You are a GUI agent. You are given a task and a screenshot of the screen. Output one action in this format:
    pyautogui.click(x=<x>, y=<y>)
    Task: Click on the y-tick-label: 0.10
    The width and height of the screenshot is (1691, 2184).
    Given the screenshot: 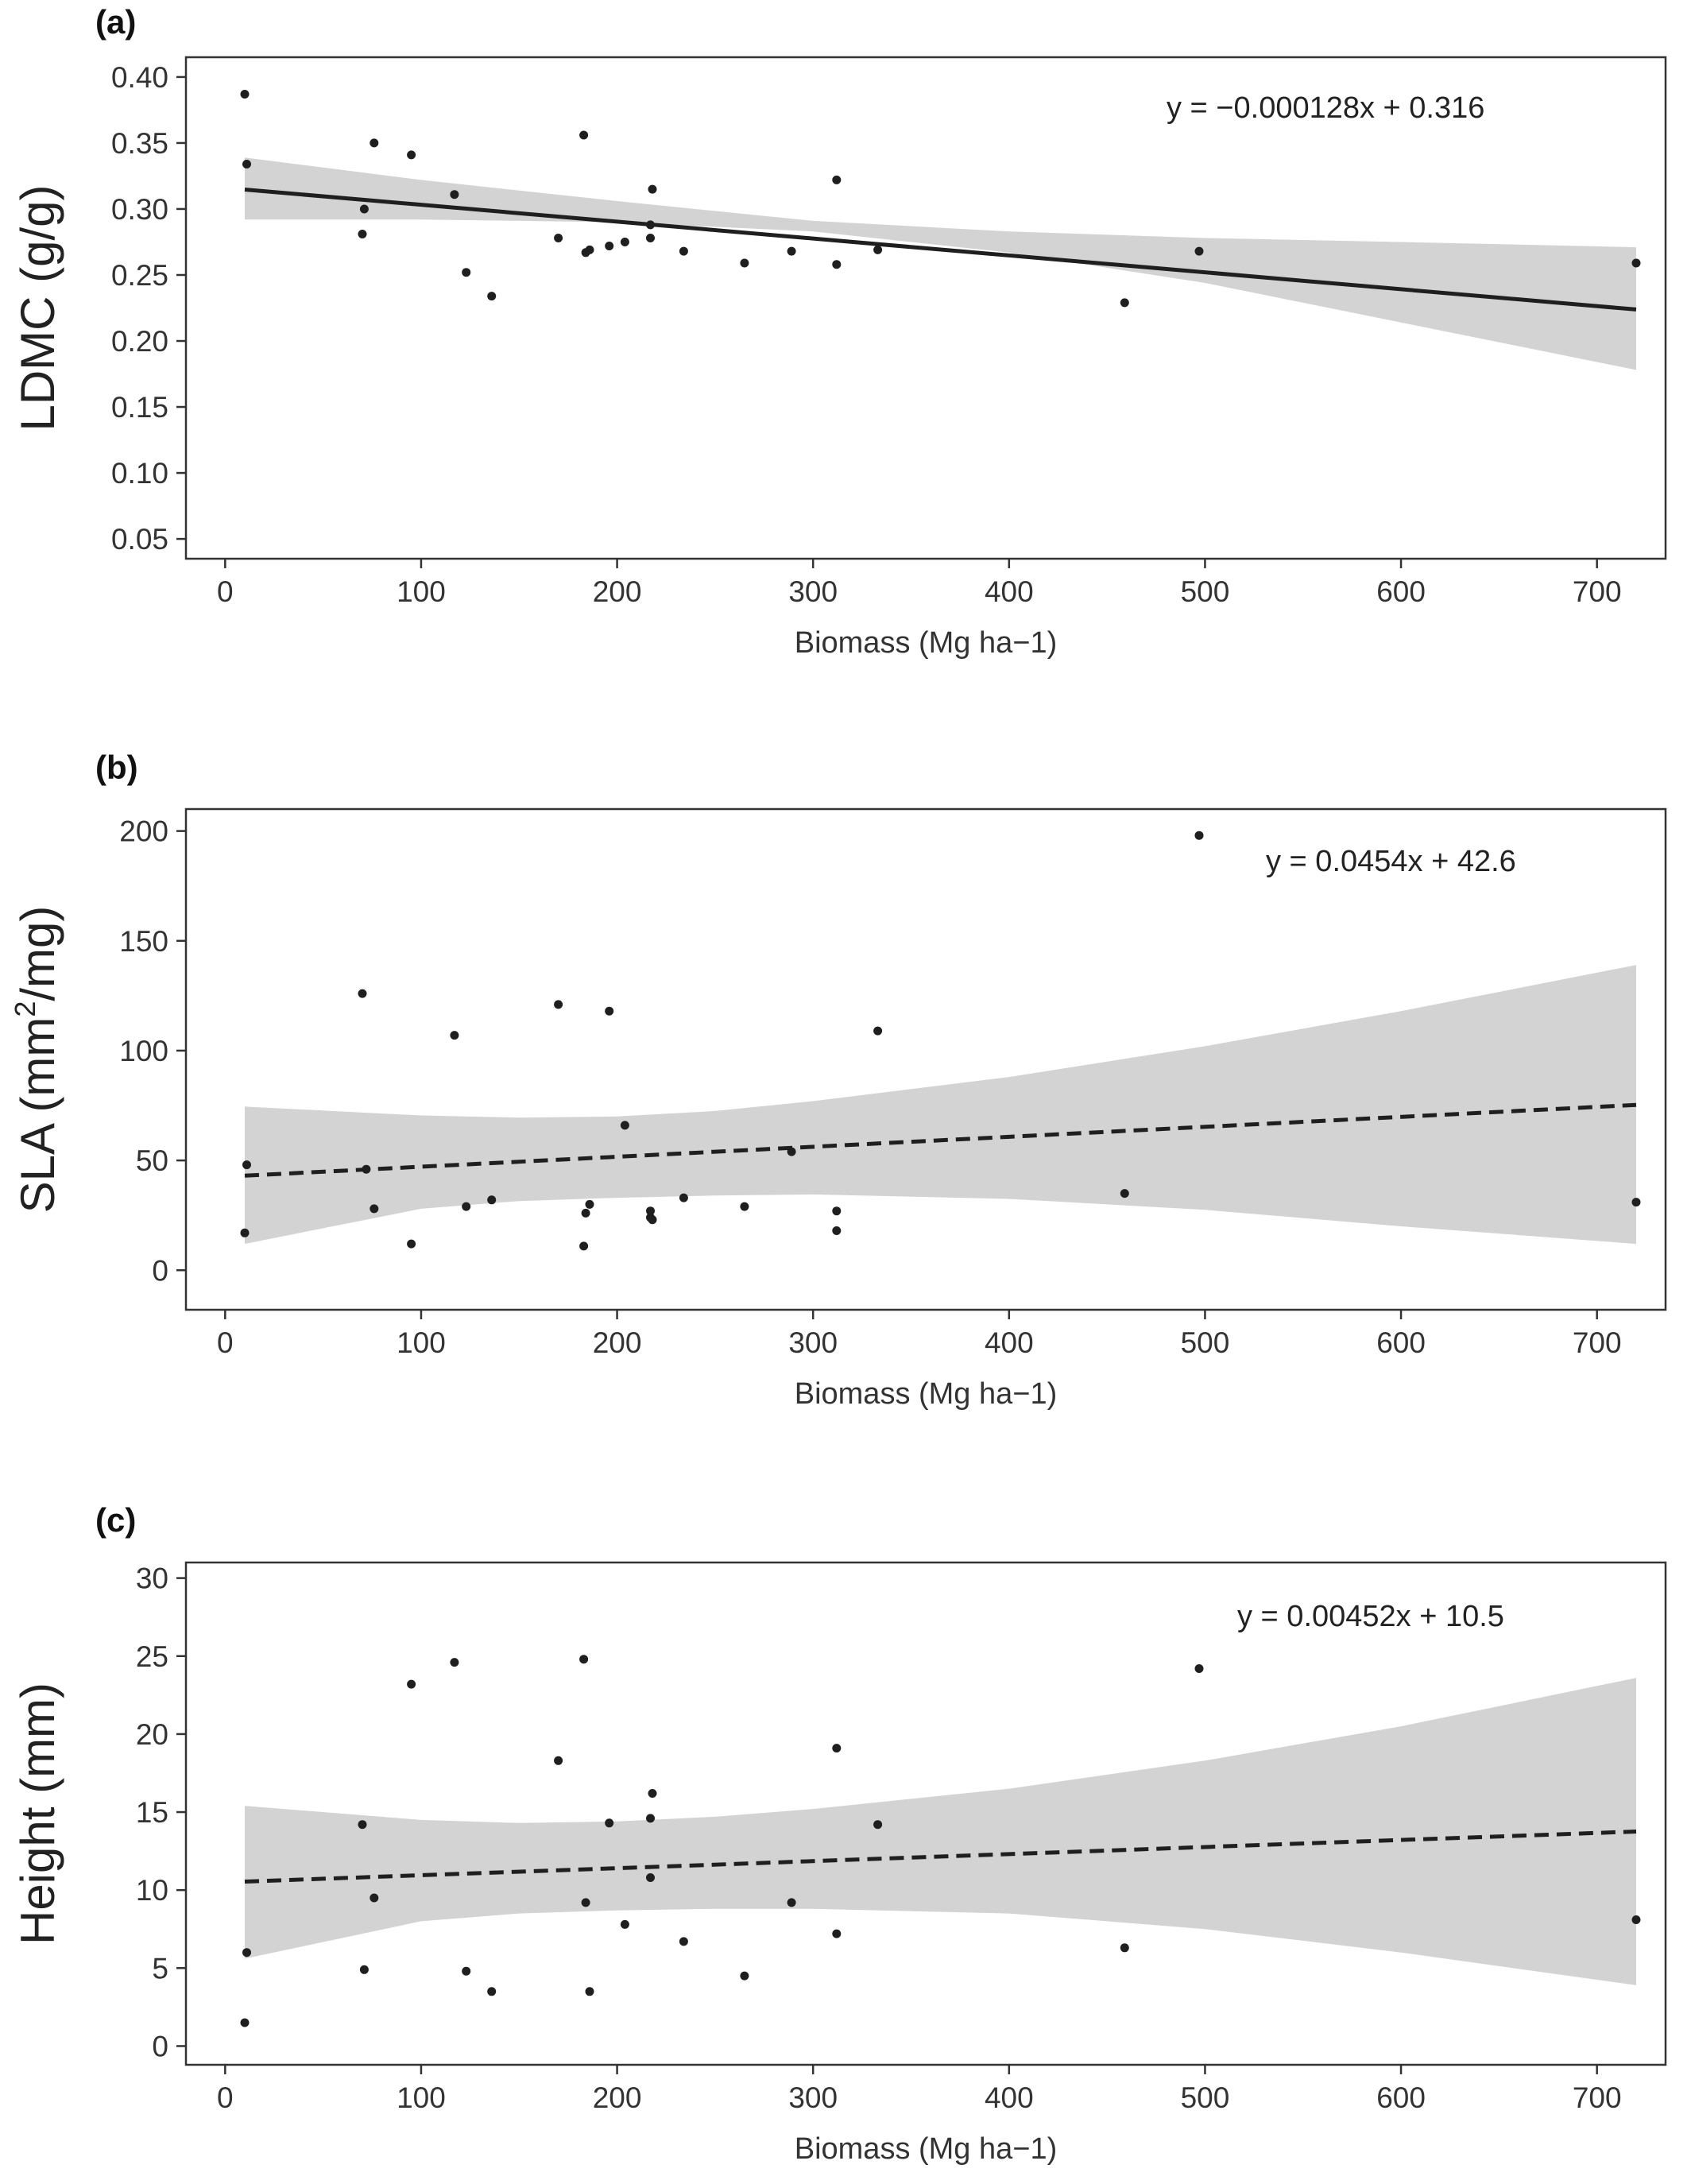 What is the action you would take?
    pyautogui.click(x=139, y=473)
    